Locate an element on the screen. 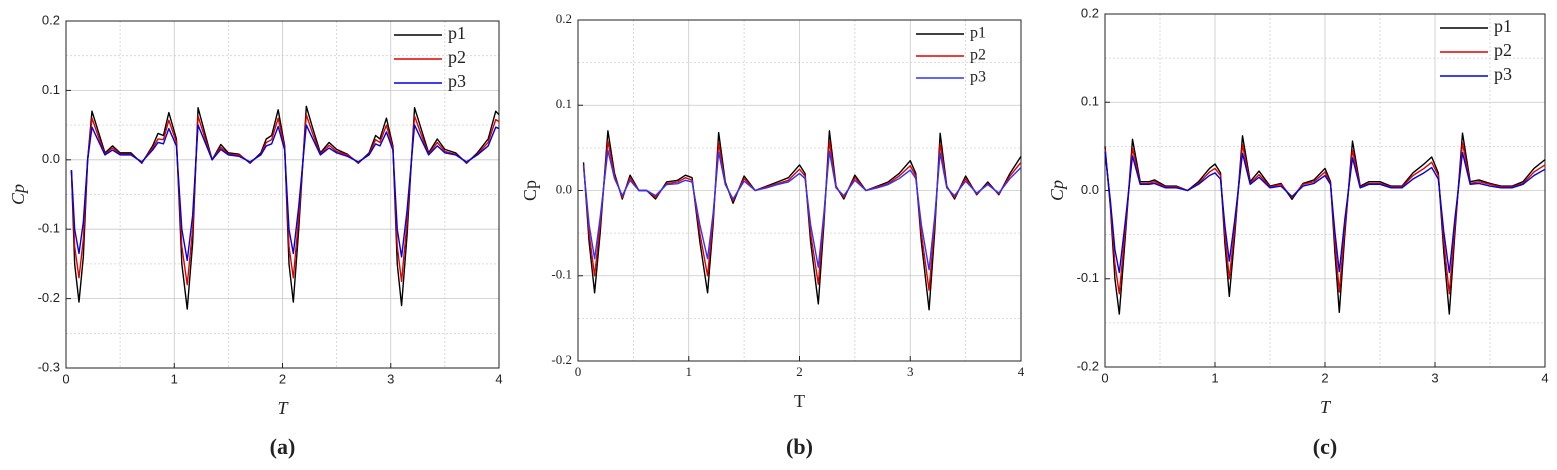 The height and width of the screenshot is (470, 1557). caption: (a) is located at coordinates (283, 446).